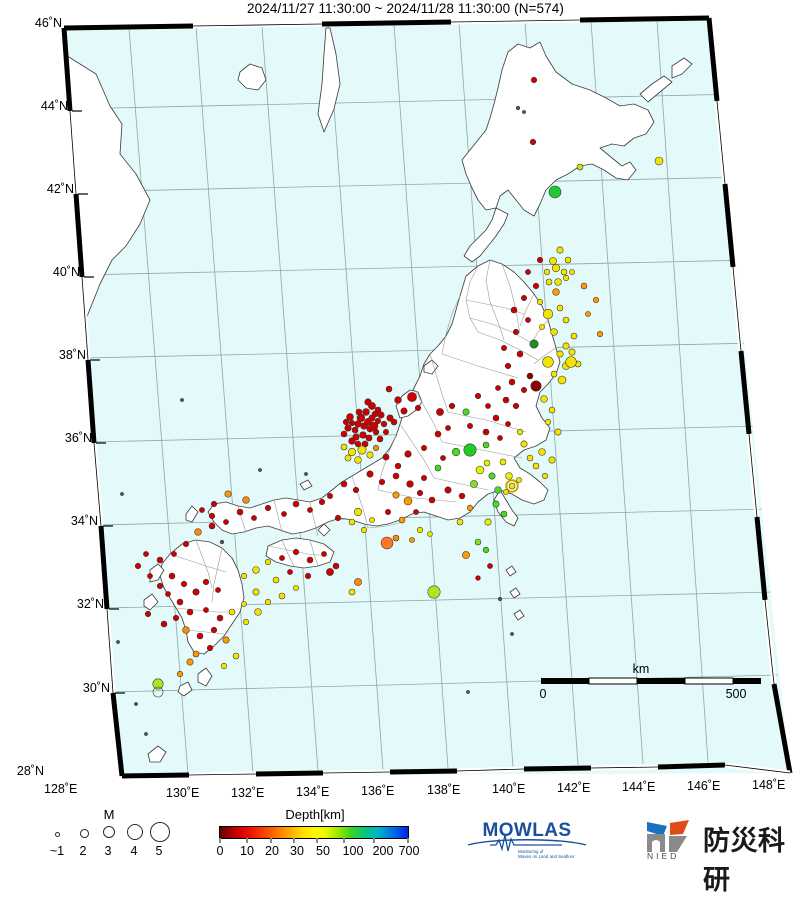  I want to click on depth-label-0: 0, so click(220, 851).